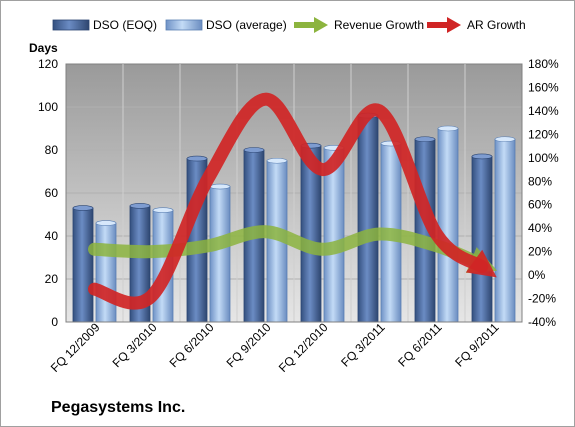  I want to click on category-label: FQ 9/2011, so click(477, 345).